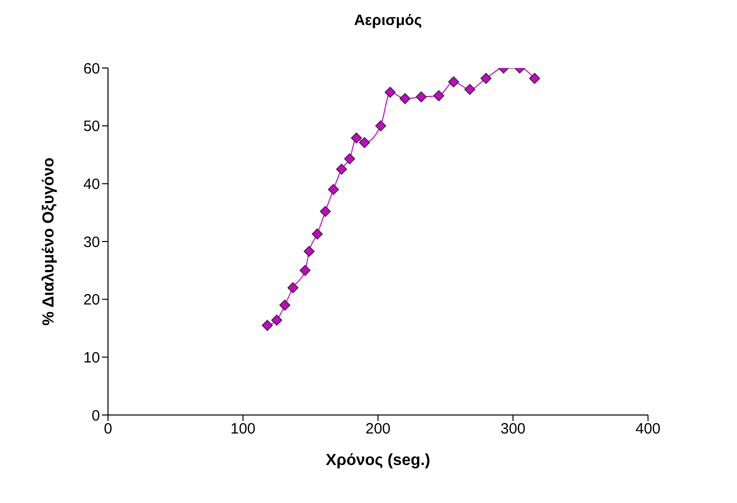  What do you see at coordinates (91, 184) in the screenshot?
I see `y-tick-label: 40` at bounding box center [91, 184].